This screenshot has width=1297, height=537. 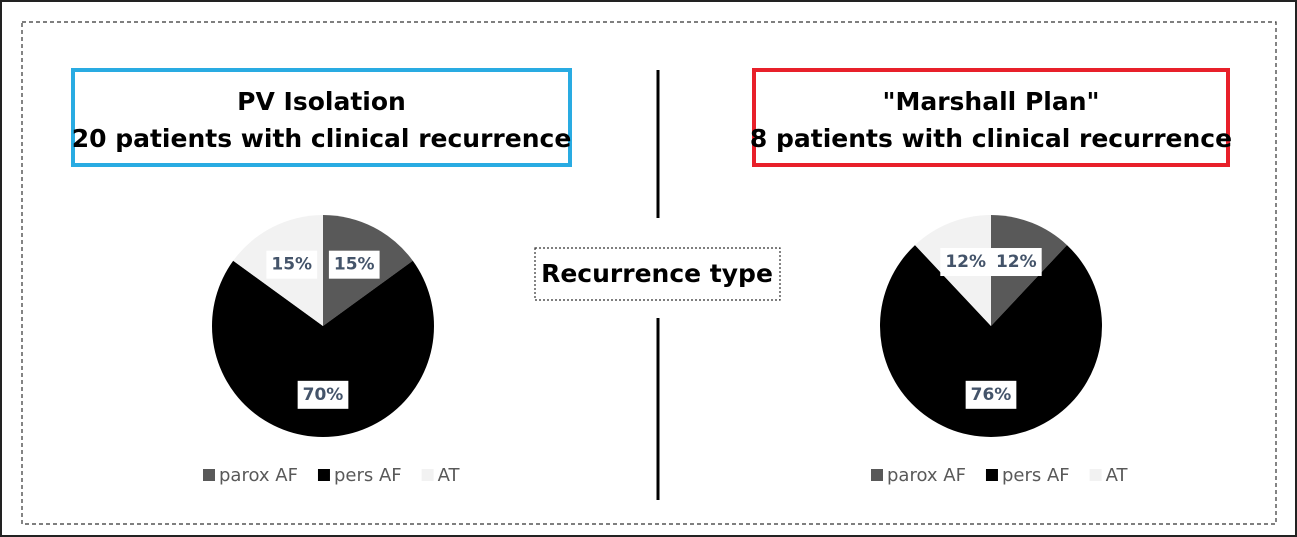 What do you see at coordinates (322, 138) in the screenshot?
I see `chart-subtitle: 20 patients with clinical recurrence` at bounding box center [322, 138].